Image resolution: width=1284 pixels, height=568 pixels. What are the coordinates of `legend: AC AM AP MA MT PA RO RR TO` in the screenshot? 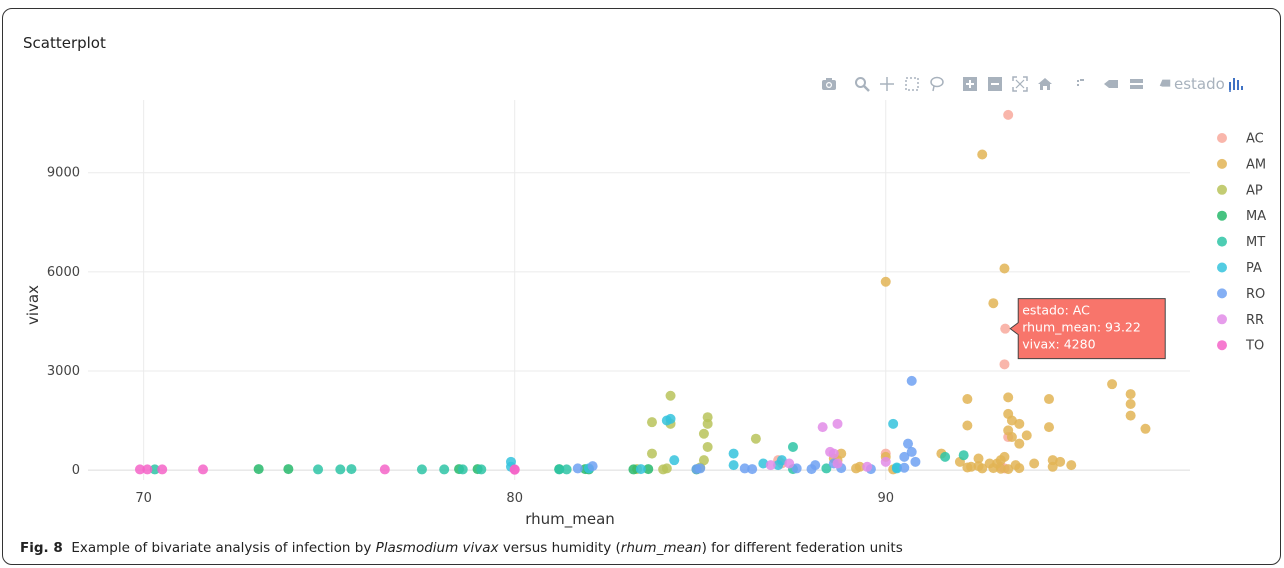 It's located at (1241, 243).